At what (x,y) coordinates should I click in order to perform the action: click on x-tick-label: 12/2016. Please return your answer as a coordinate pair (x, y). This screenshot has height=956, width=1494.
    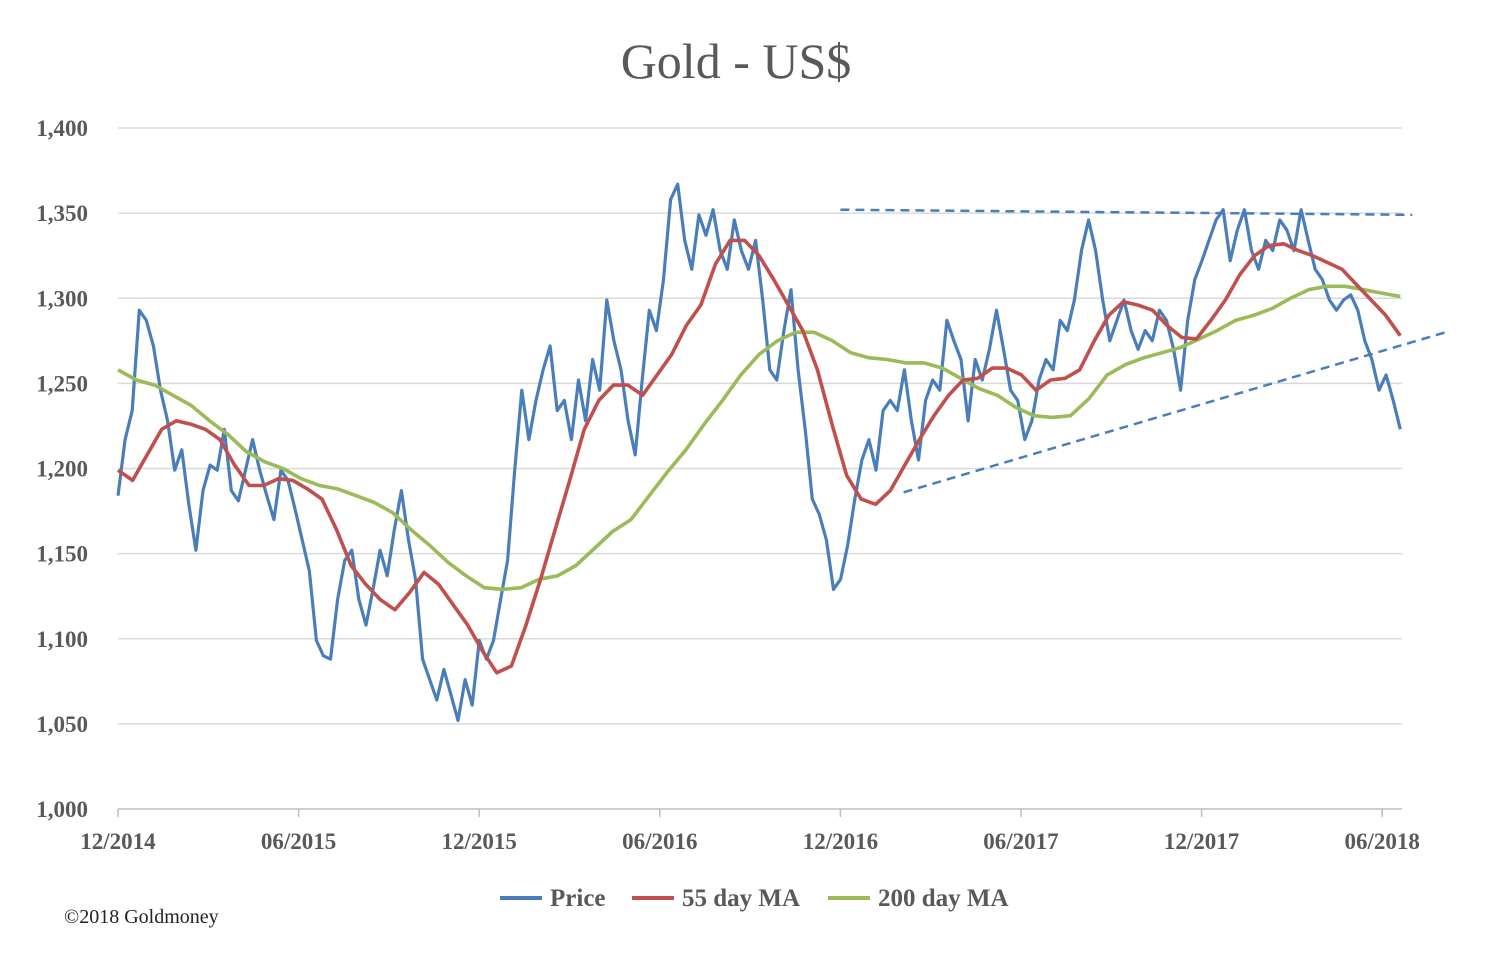
    Looking at the image, I should click on (840, 841).